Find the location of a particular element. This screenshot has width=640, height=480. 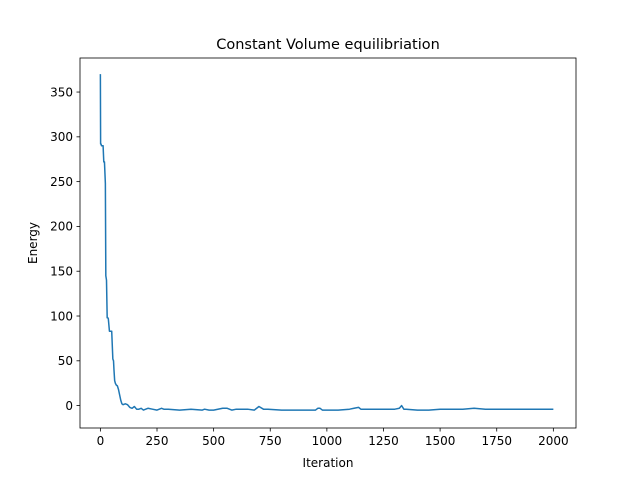

x-axis-label: Iteration is located at coordinates (328, 463).